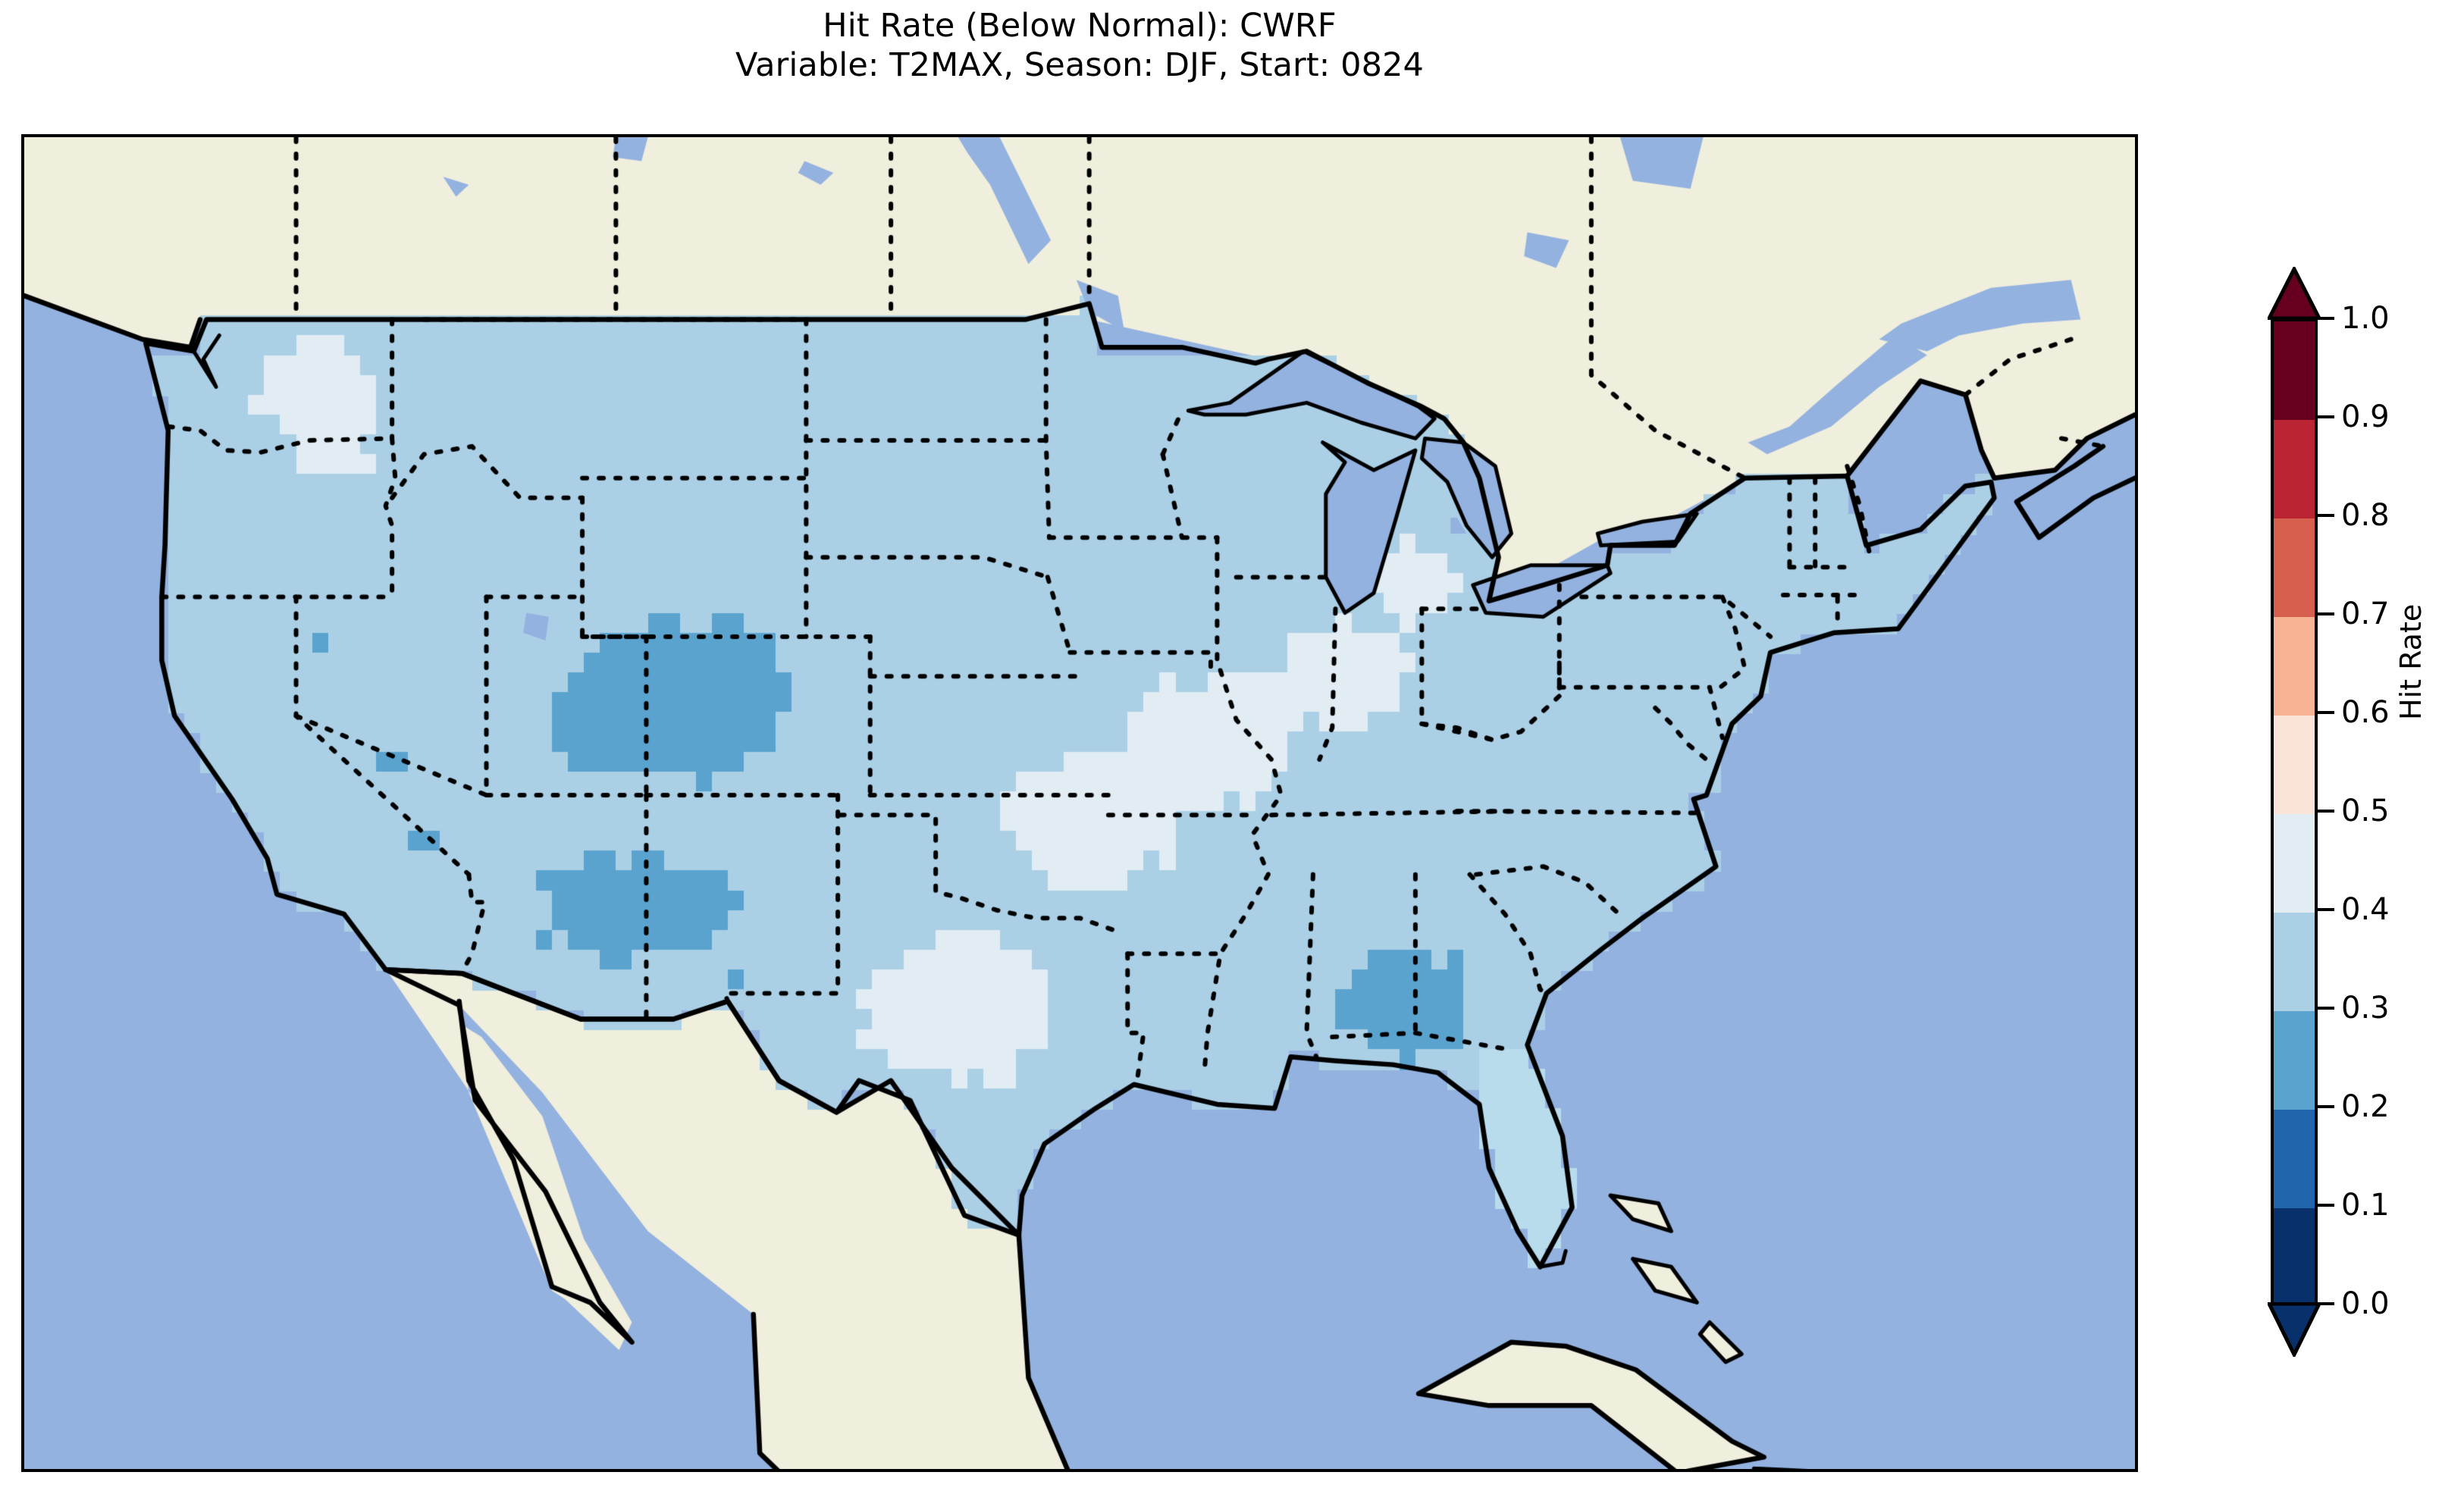  What do you see at coordinates (2365, 909) in the screenshot?
I see `colorbar-tick-label: 0.4` at bounding box center [2365, 909].